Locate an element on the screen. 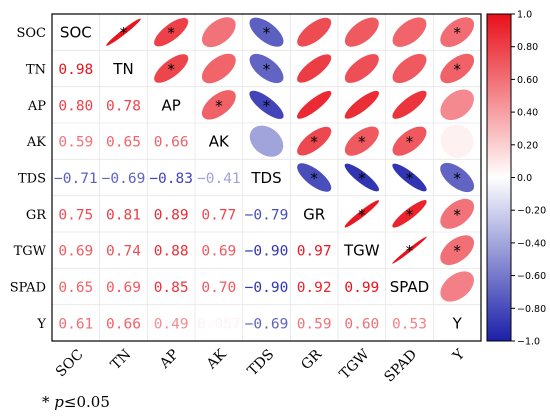 The height and width of the screenshot is (420, 550). correlation-value: 0.88 is located at coordinates (171, 252).